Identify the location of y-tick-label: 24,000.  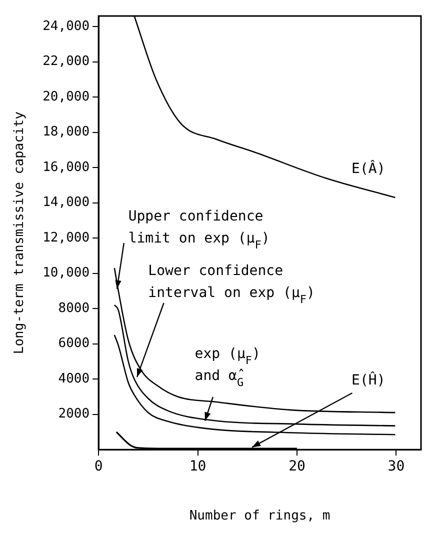
(66, 26).